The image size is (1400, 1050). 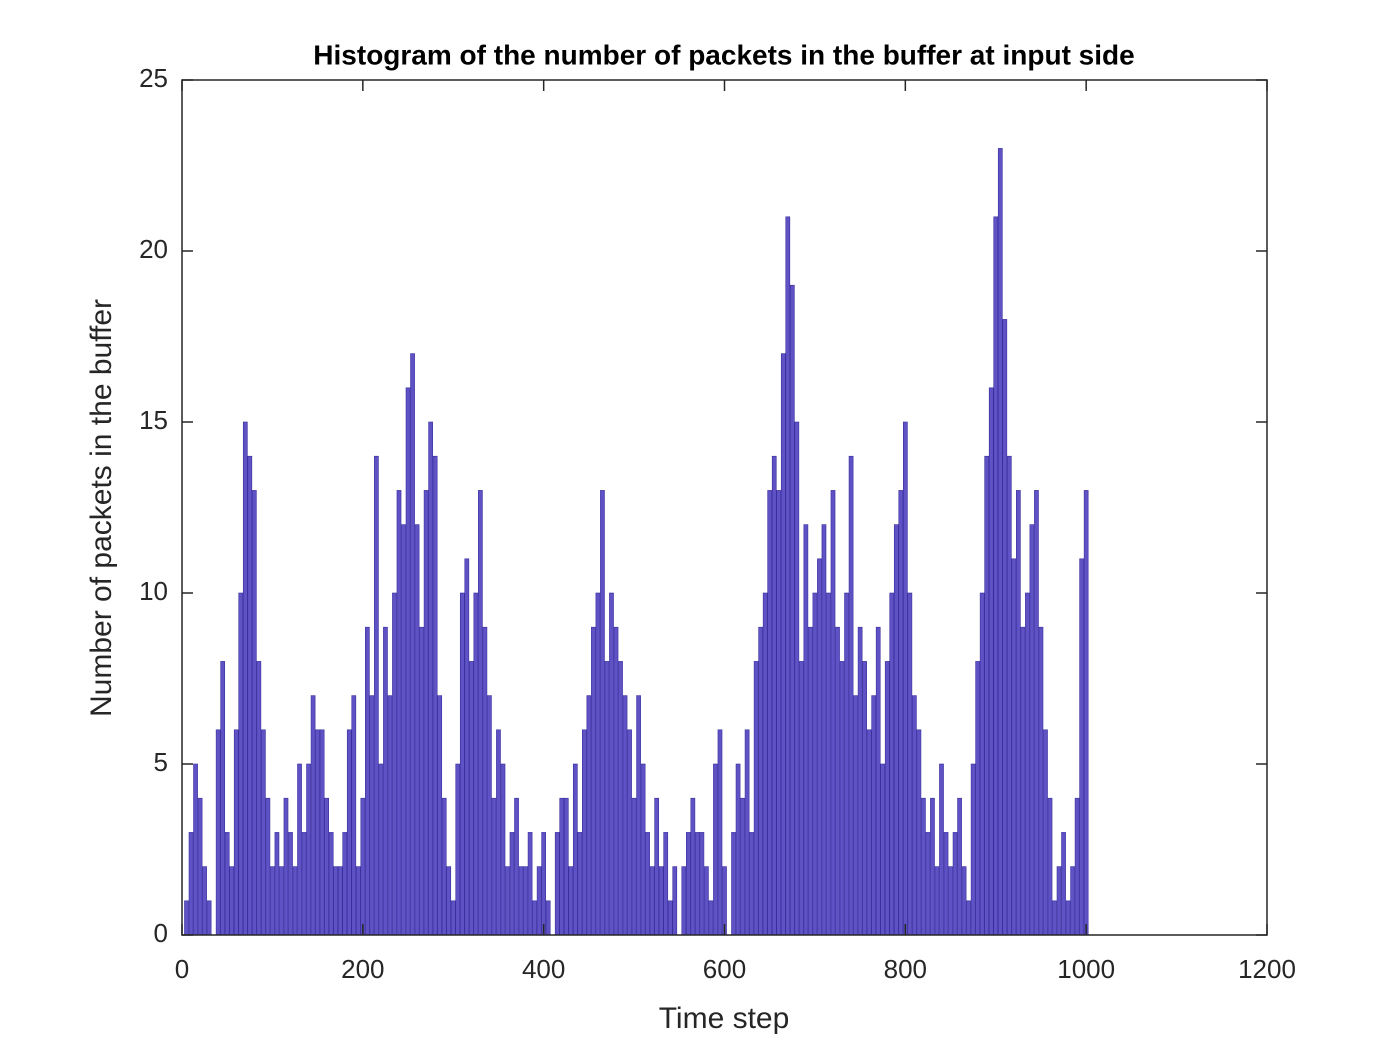 I want to click on x-tick-label: 0, so click(x=182, y=969).